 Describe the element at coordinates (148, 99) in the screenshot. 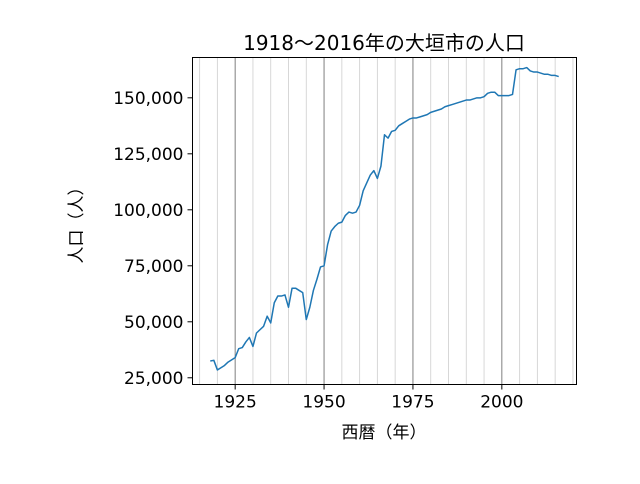

I see `y-tick-label-150000: 150,000` at that location.